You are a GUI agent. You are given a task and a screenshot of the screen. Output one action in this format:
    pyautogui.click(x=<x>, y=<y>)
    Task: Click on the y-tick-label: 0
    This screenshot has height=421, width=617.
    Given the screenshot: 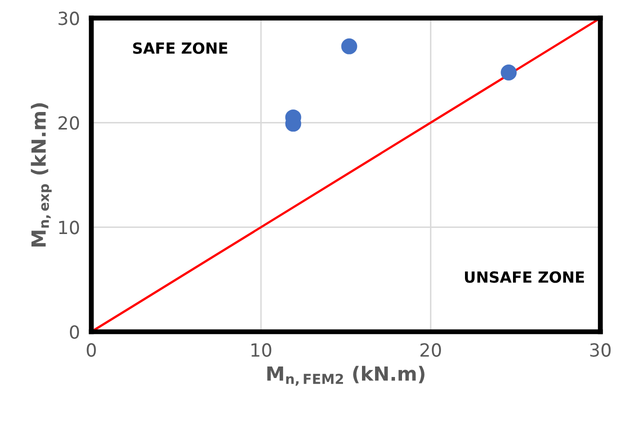 What is the action you would take?
    pyautogui.click(x=75, y=332)
    